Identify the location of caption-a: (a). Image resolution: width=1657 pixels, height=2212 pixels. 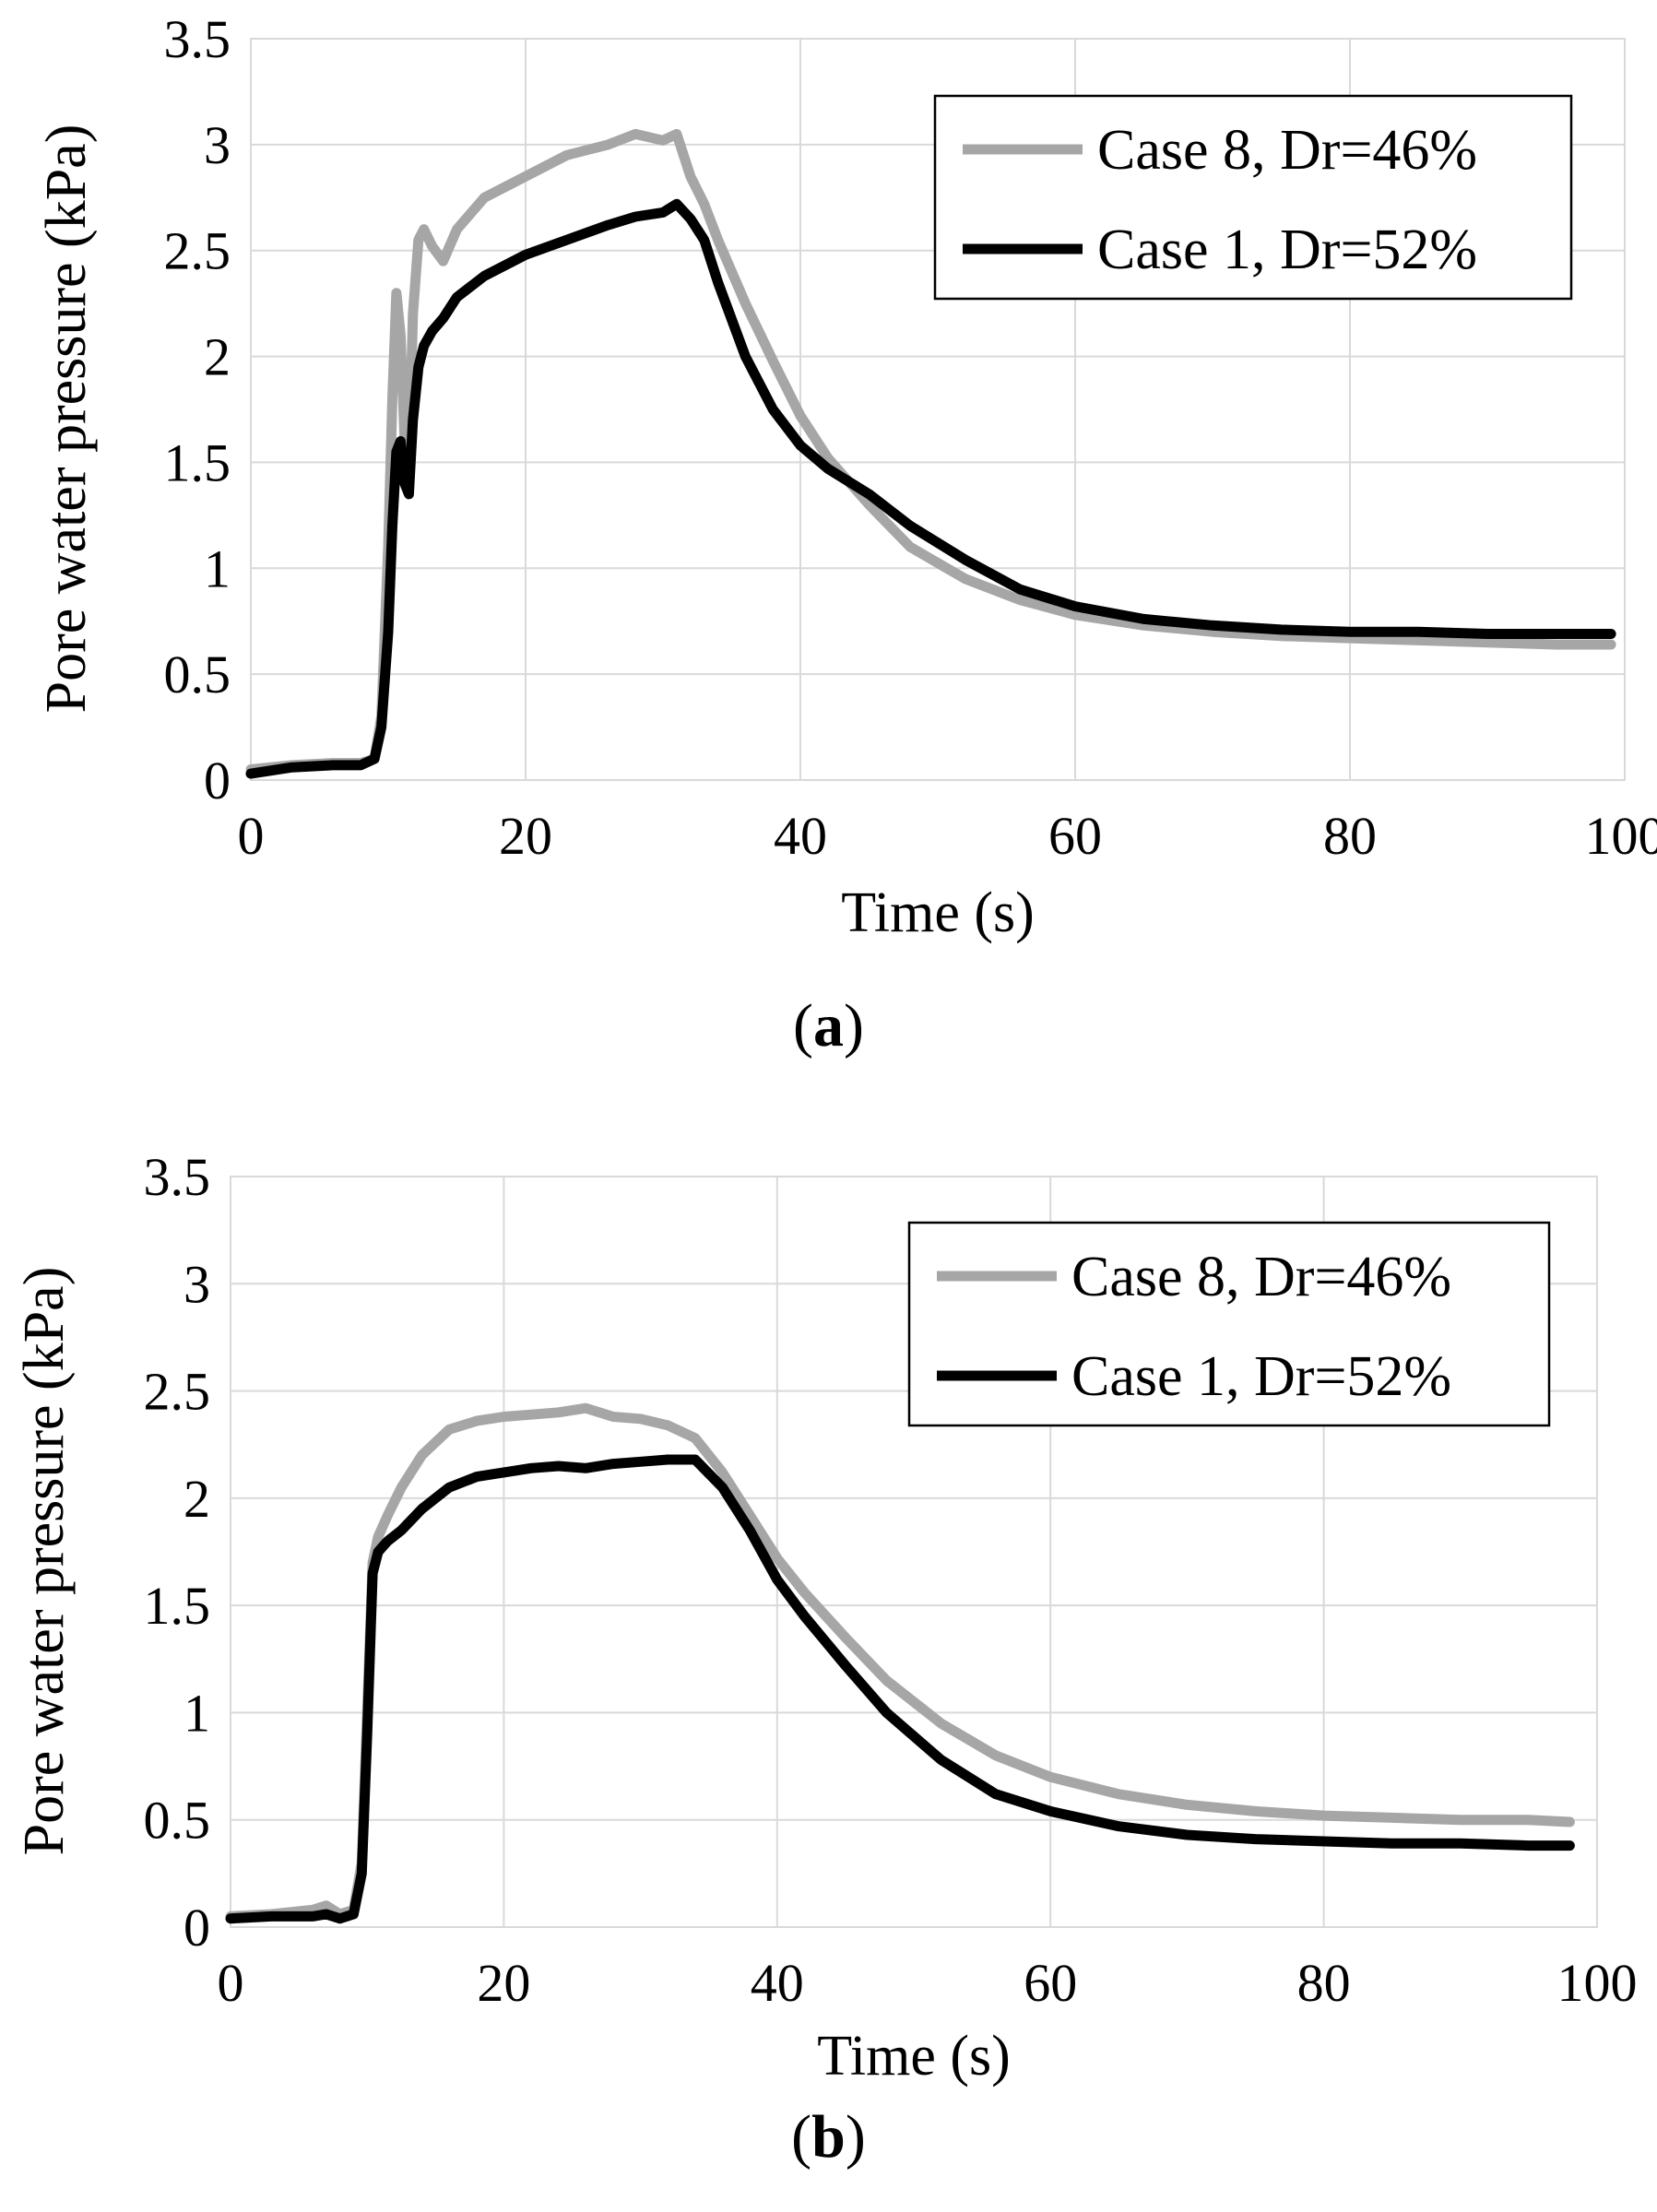
(829, 1026).